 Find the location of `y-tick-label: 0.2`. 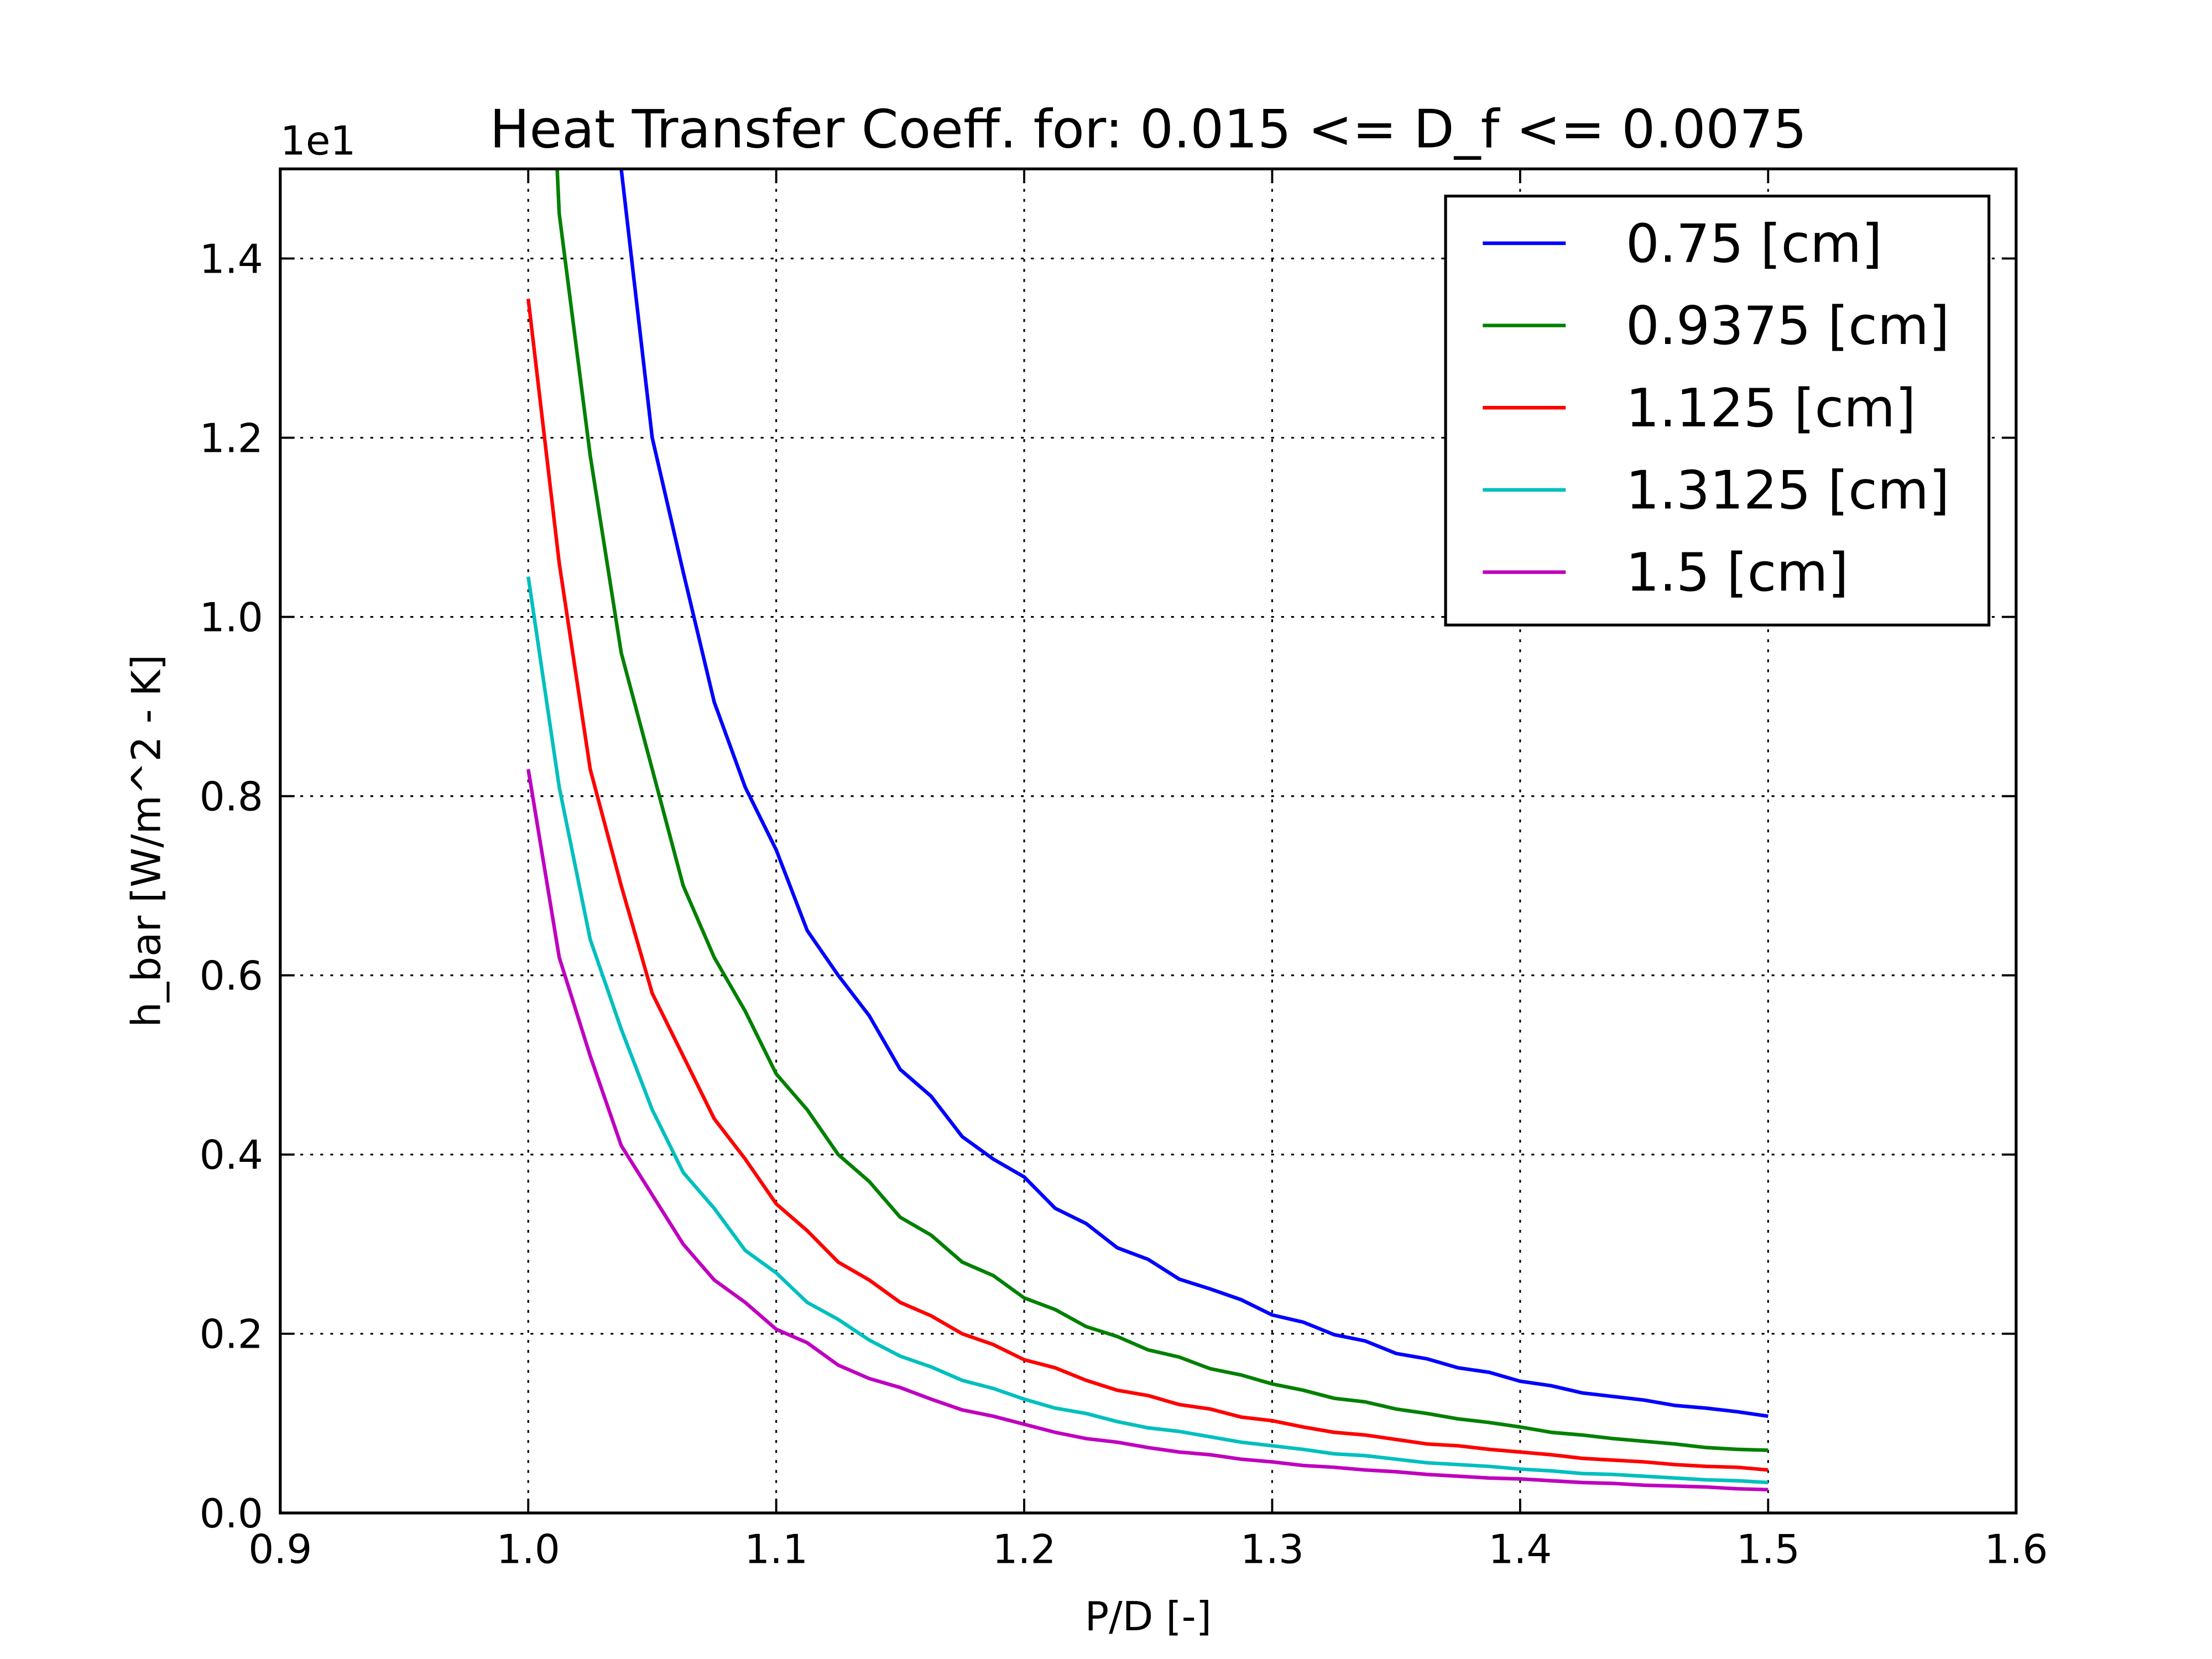

y-tick-label: 0.2 is located at coordinates (232, 1335).